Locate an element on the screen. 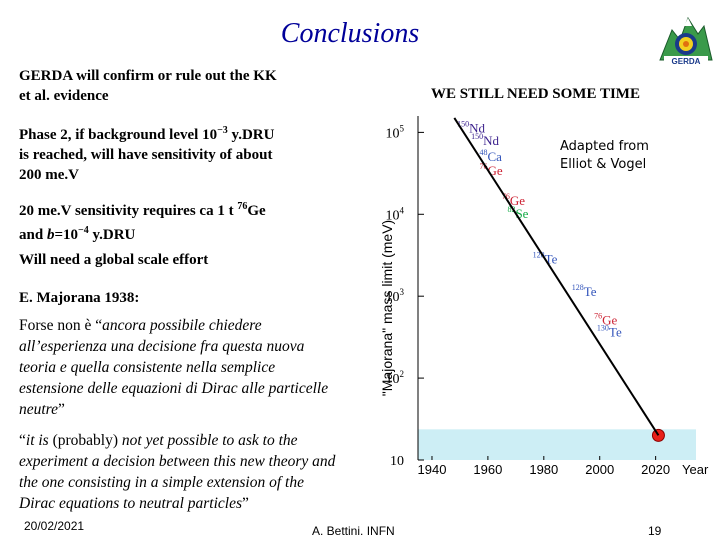  isotope-label: 130Te is located at coordinates (609, 332).